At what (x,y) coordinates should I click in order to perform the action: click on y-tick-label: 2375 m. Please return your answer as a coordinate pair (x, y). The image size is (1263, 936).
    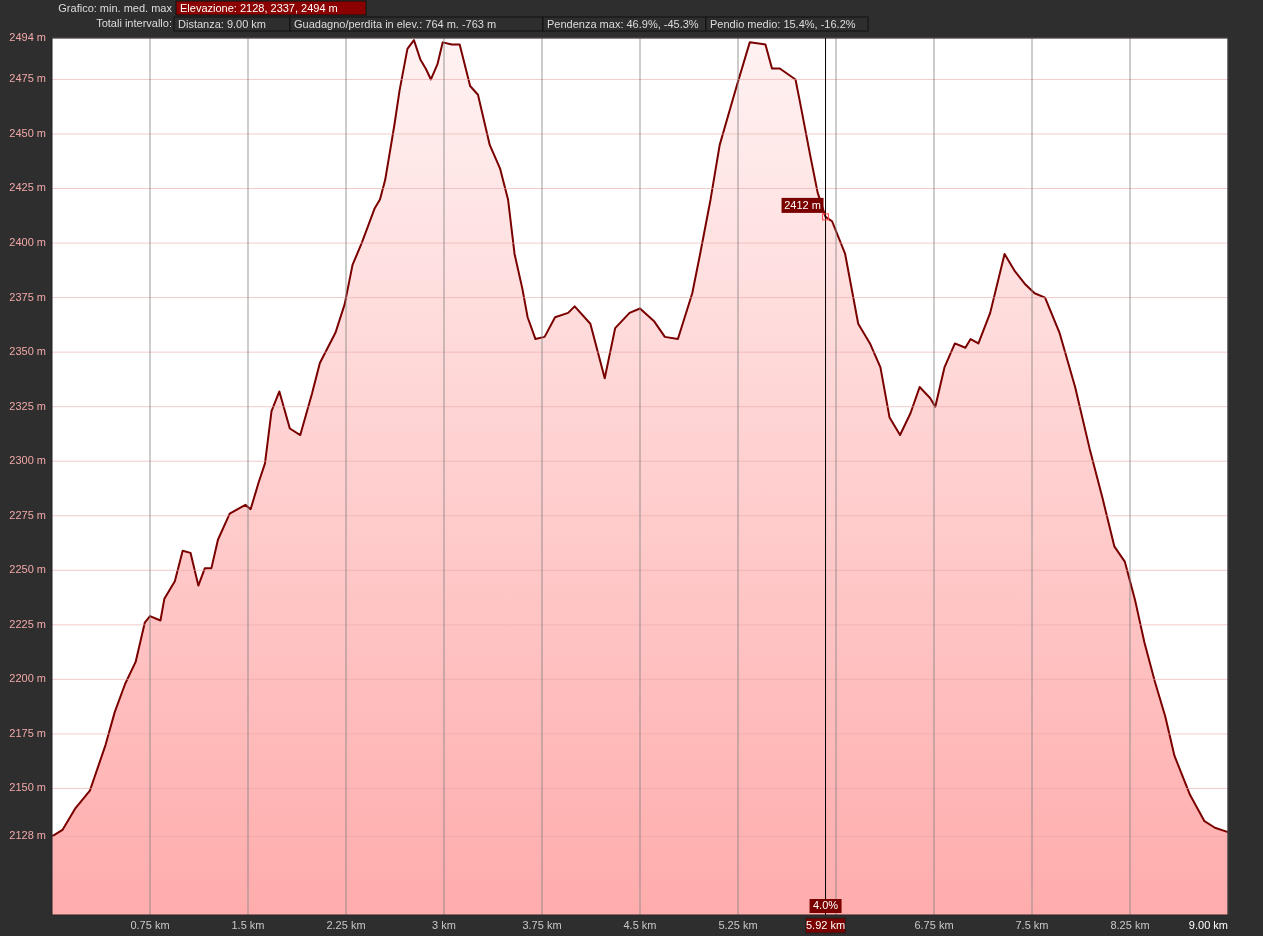
    Looking at the image, I should click on (27, 296).